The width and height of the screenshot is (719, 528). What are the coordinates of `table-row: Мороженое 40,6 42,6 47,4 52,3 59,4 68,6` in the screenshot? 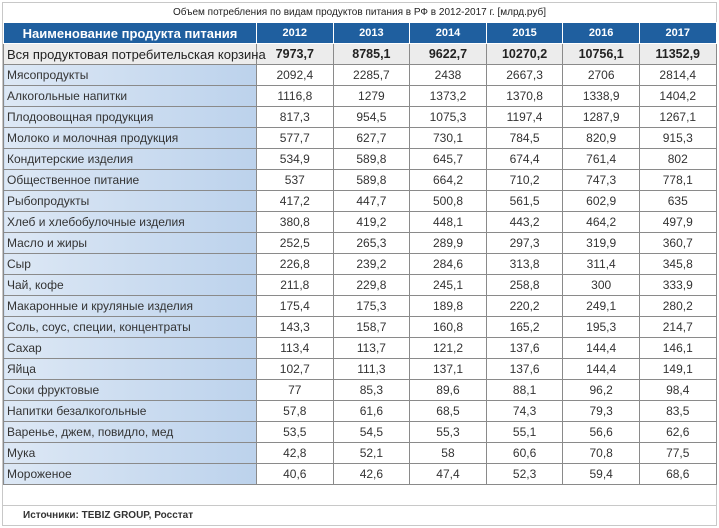 It's located at (360, 474).